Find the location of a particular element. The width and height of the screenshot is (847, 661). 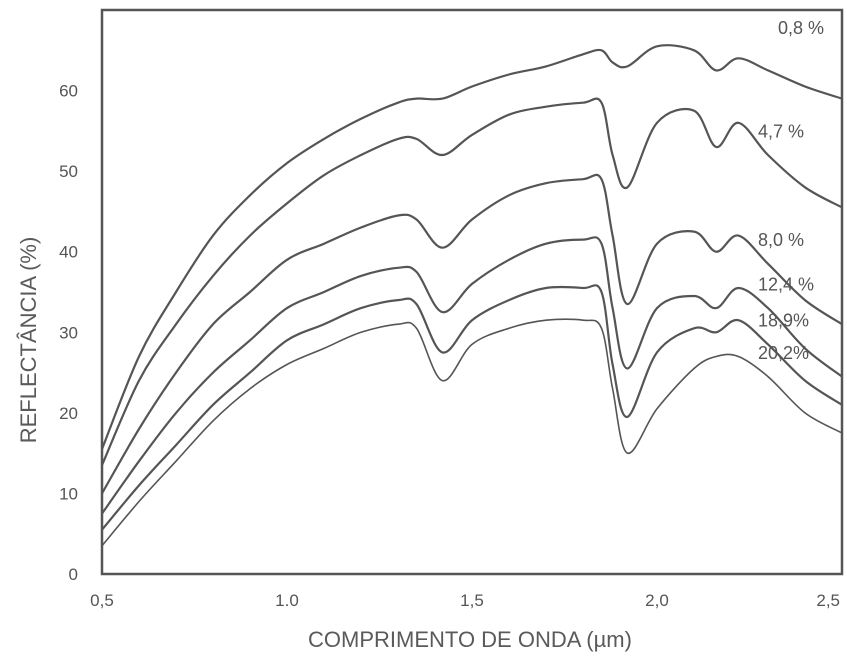

series-label: 18,9% is located at coordinates (783, 321).